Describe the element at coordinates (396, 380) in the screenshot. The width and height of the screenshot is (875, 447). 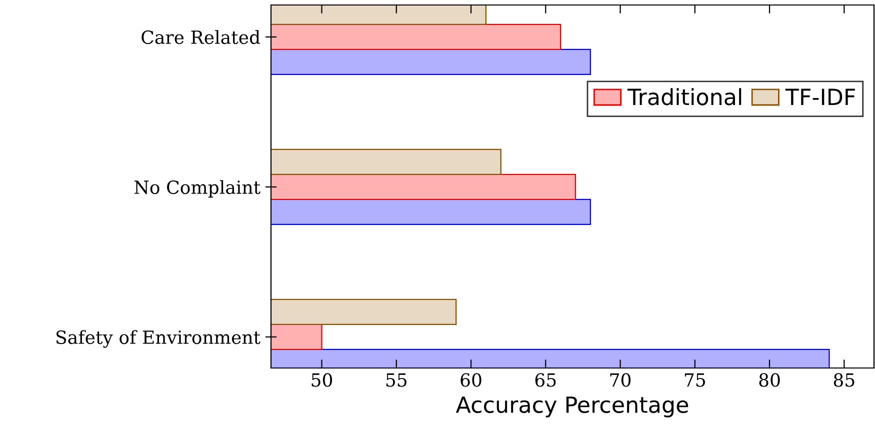
I see `x-tick-label: 55` at that location.